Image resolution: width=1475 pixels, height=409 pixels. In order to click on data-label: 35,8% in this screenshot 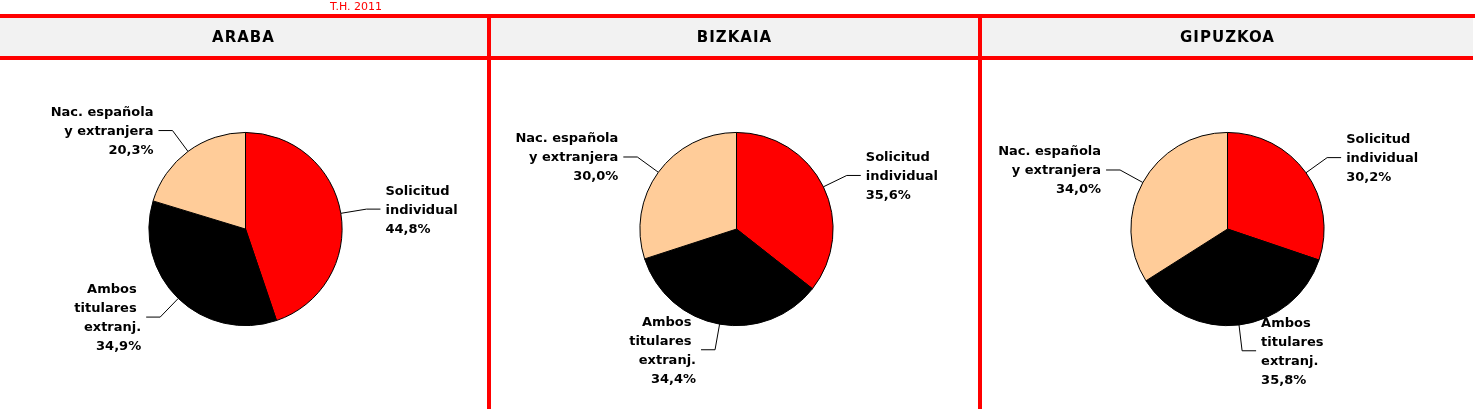, I will do `click(1284, 379)`.